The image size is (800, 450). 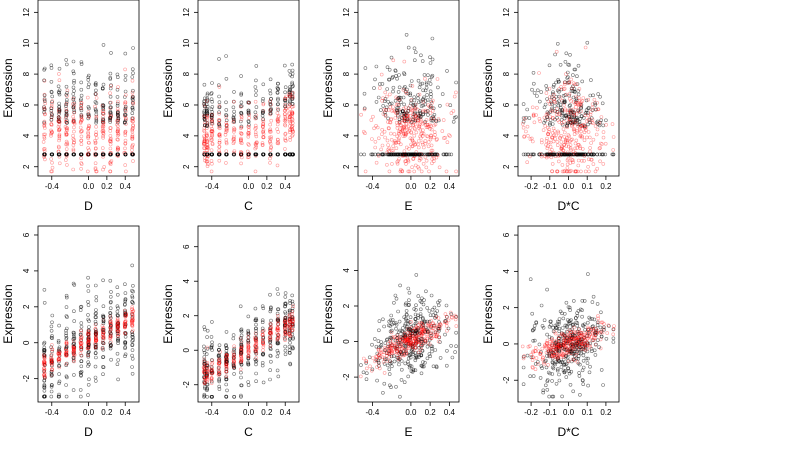 What do you see at coordinates (26, 306) in the screenshot?
I see `y-tick-label: 2` at bounding box center [26, 306].